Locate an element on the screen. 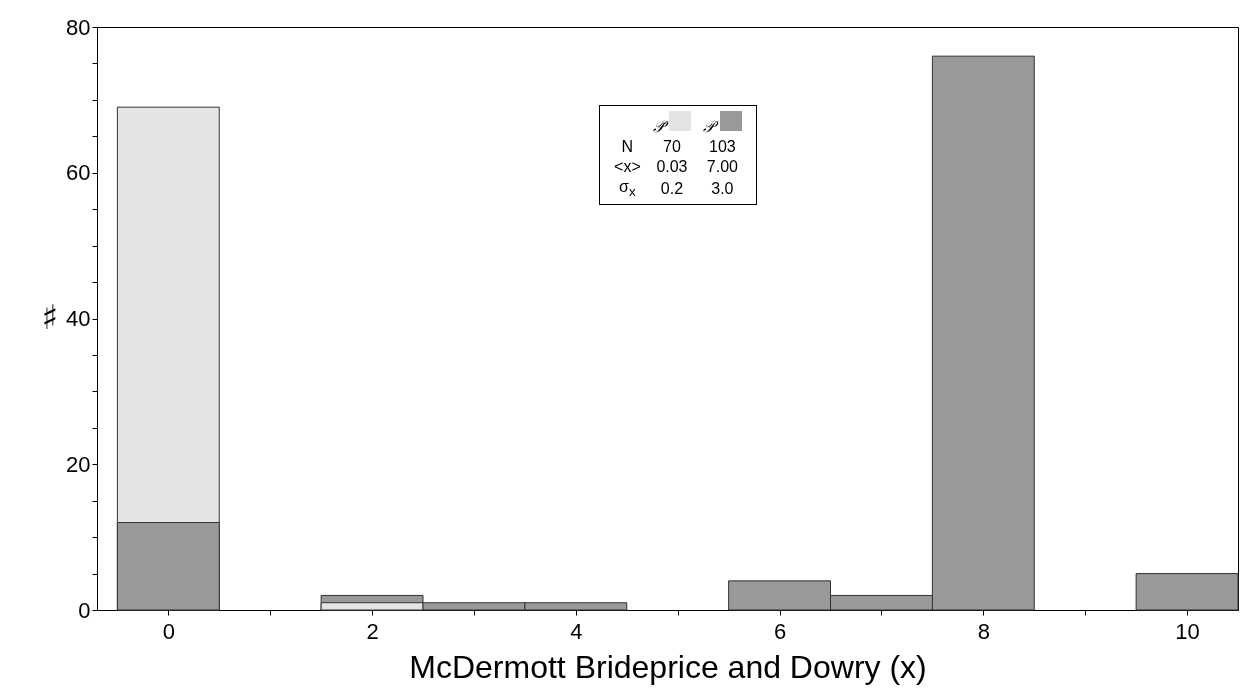 The image size is (1251, 695). y-tick-label: 40 is located at coordinates (78, 318).